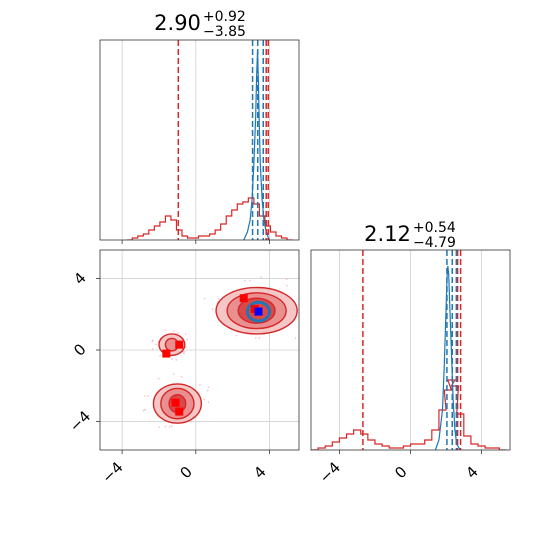 This screenshot has height=550, width=550. I want to click on joint-xtick-label-2: 4, so click(259, 472).